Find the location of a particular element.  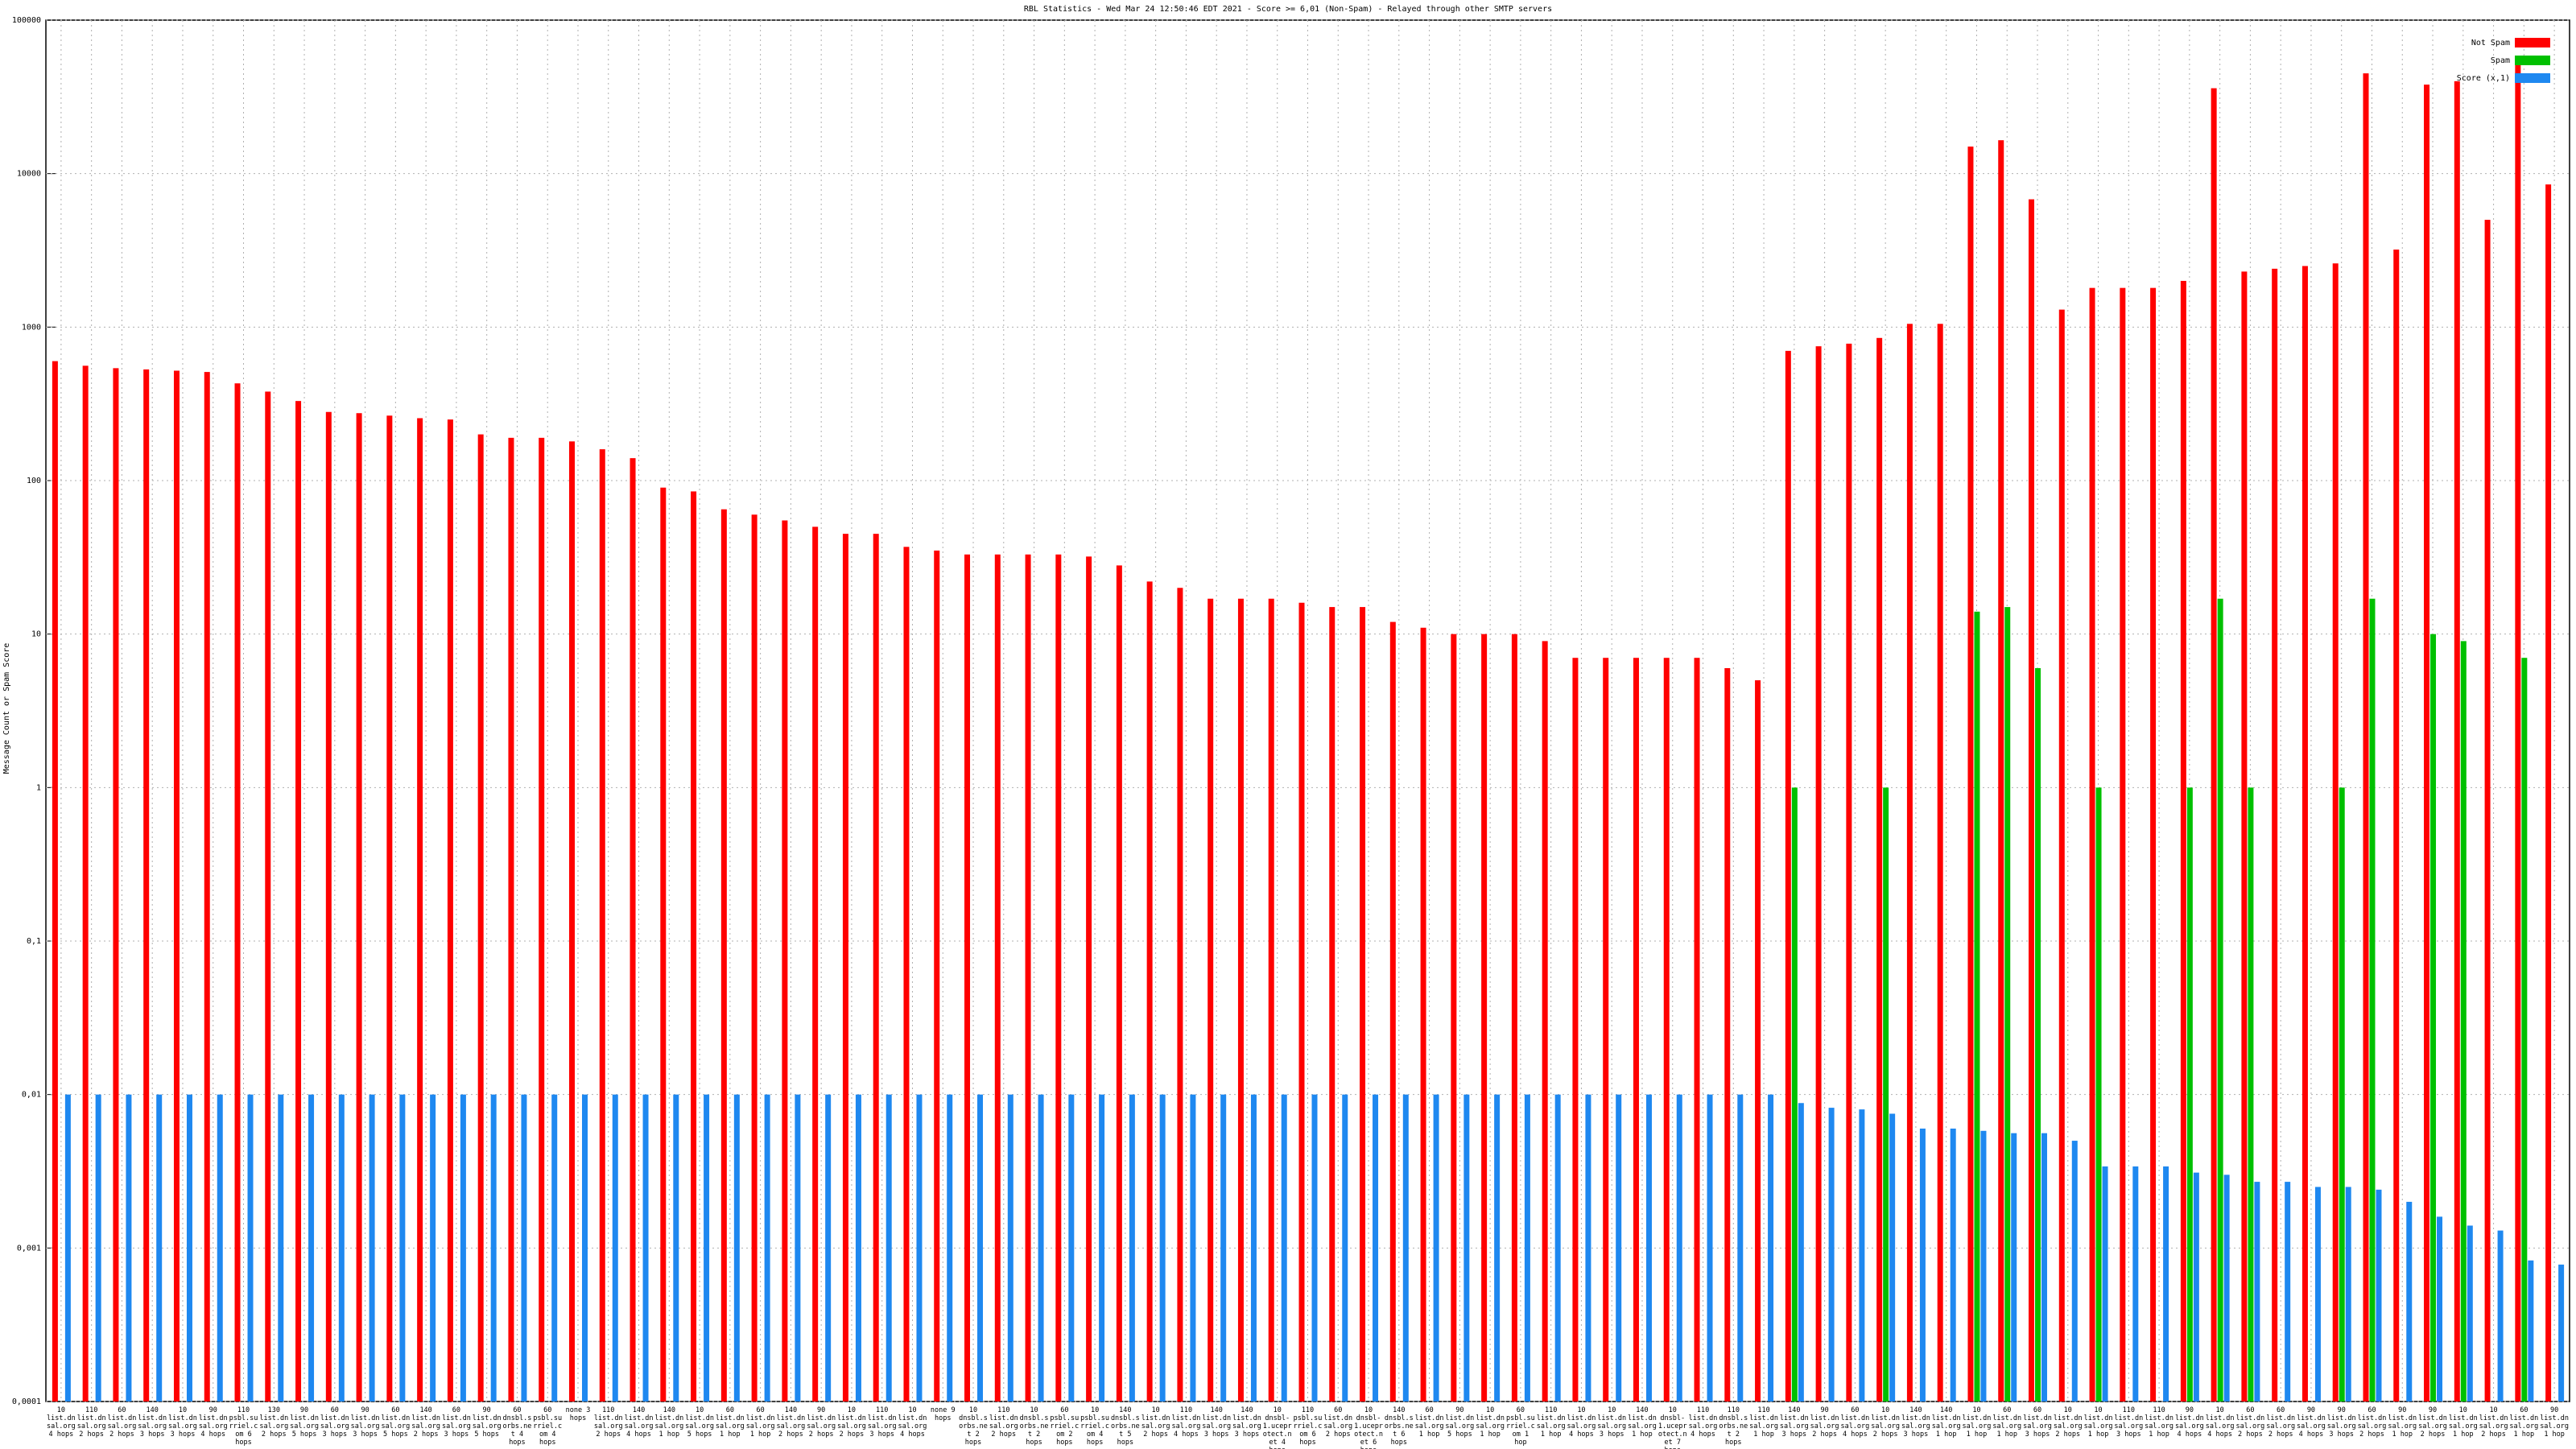

x-tick-label: 60 list.dnsal.org 5 hops is located at coordinates (396, 1422).